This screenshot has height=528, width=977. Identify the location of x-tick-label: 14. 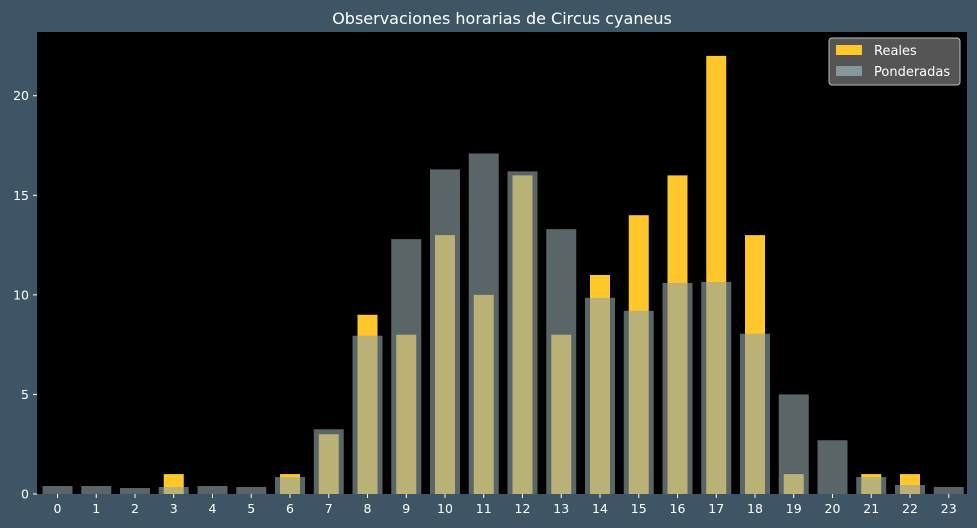
(600, 508).